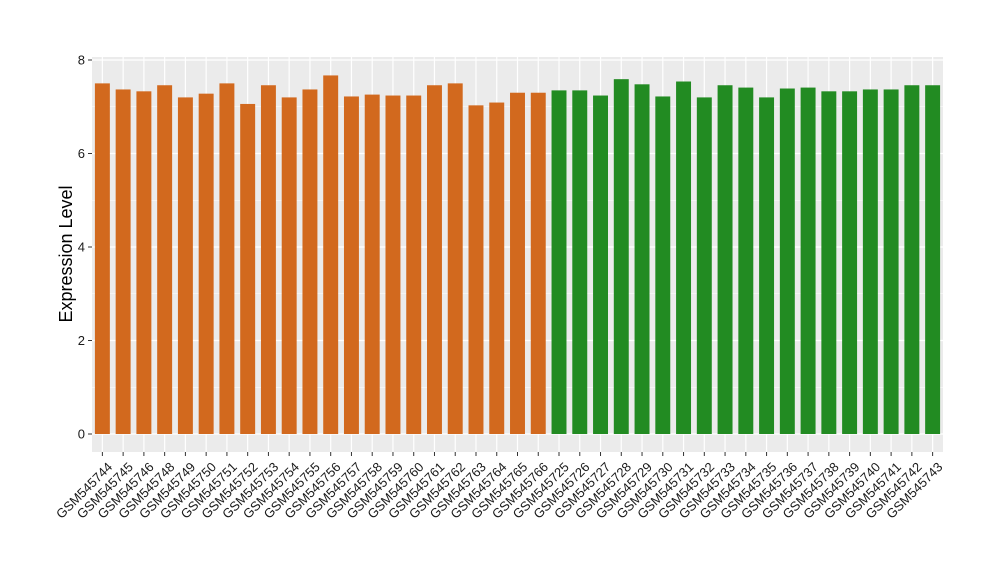 This screenshot has height=580, width=1000. Describe the element at coordinates (517, 263) in the screenshot. I see `bar-GSM545765` at that location.